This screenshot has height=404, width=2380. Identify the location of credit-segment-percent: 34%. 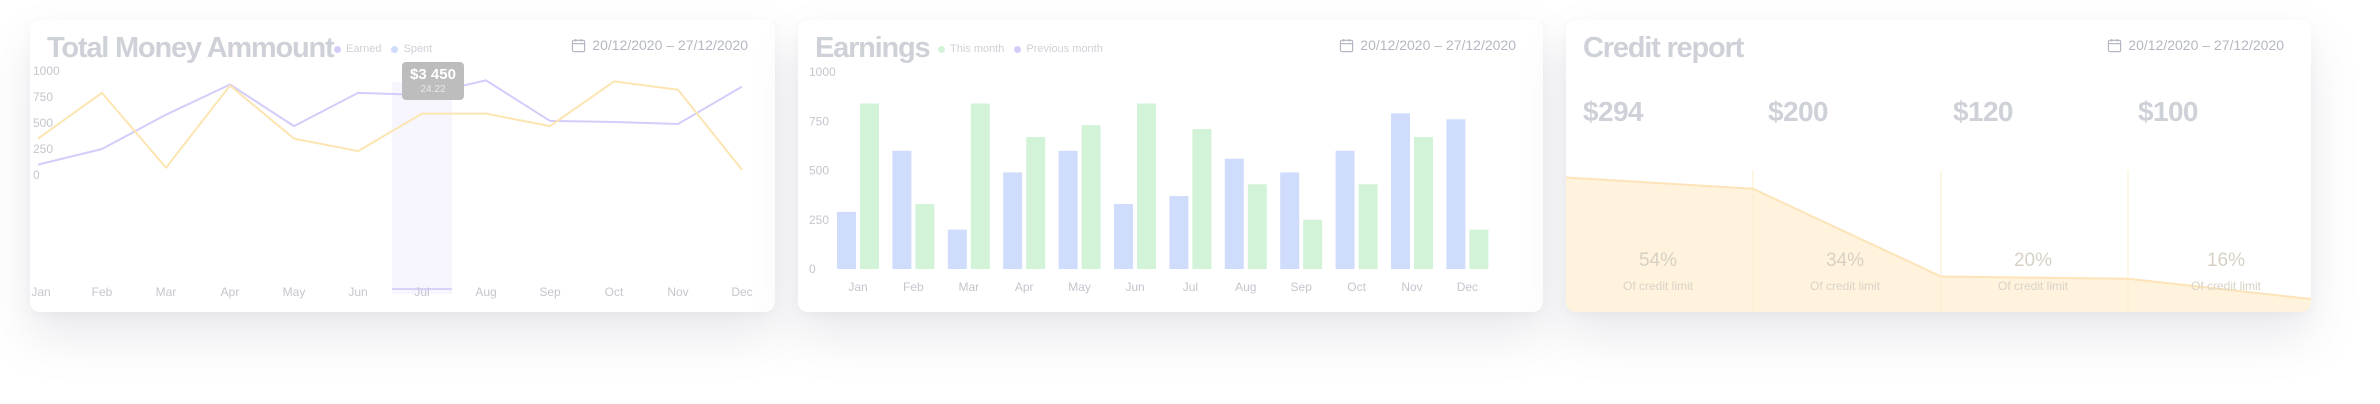
(1845, 260).